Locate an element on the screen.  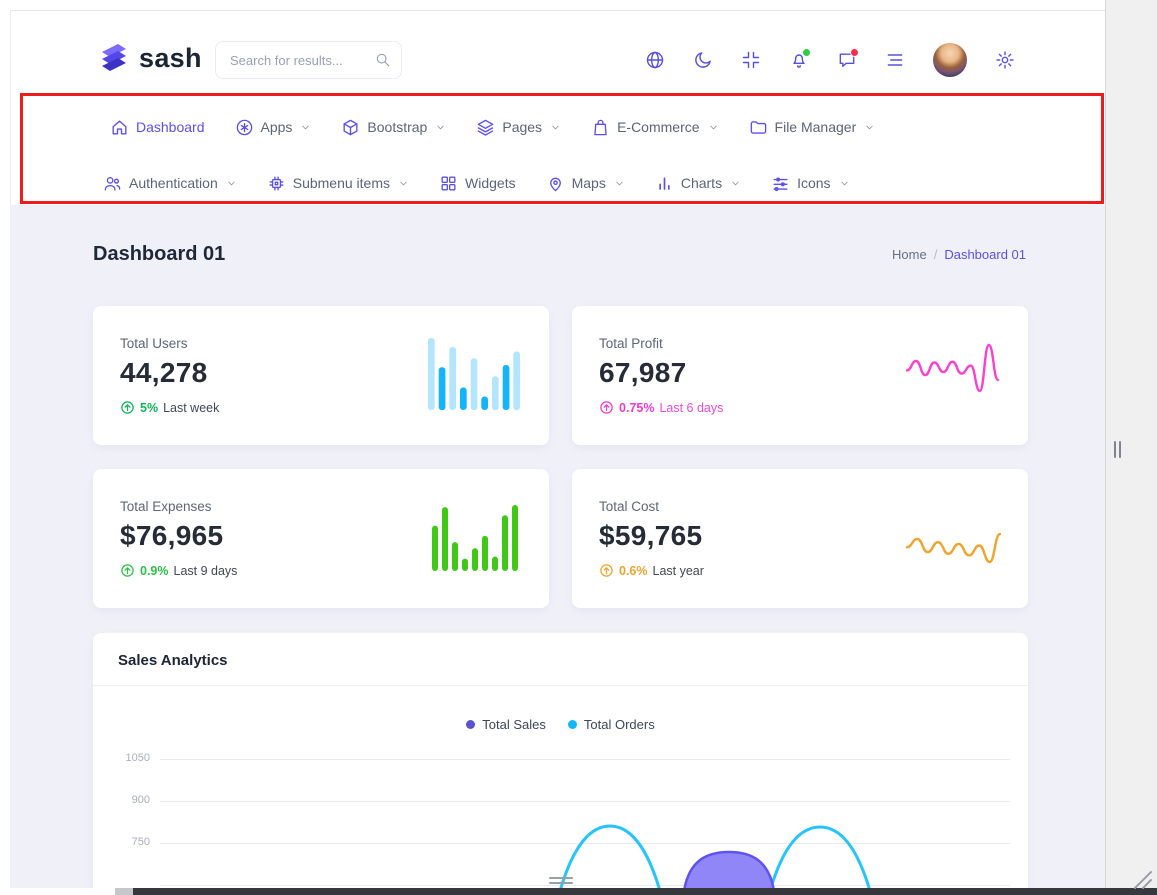
message-dot is located at coordinates (854, 52).